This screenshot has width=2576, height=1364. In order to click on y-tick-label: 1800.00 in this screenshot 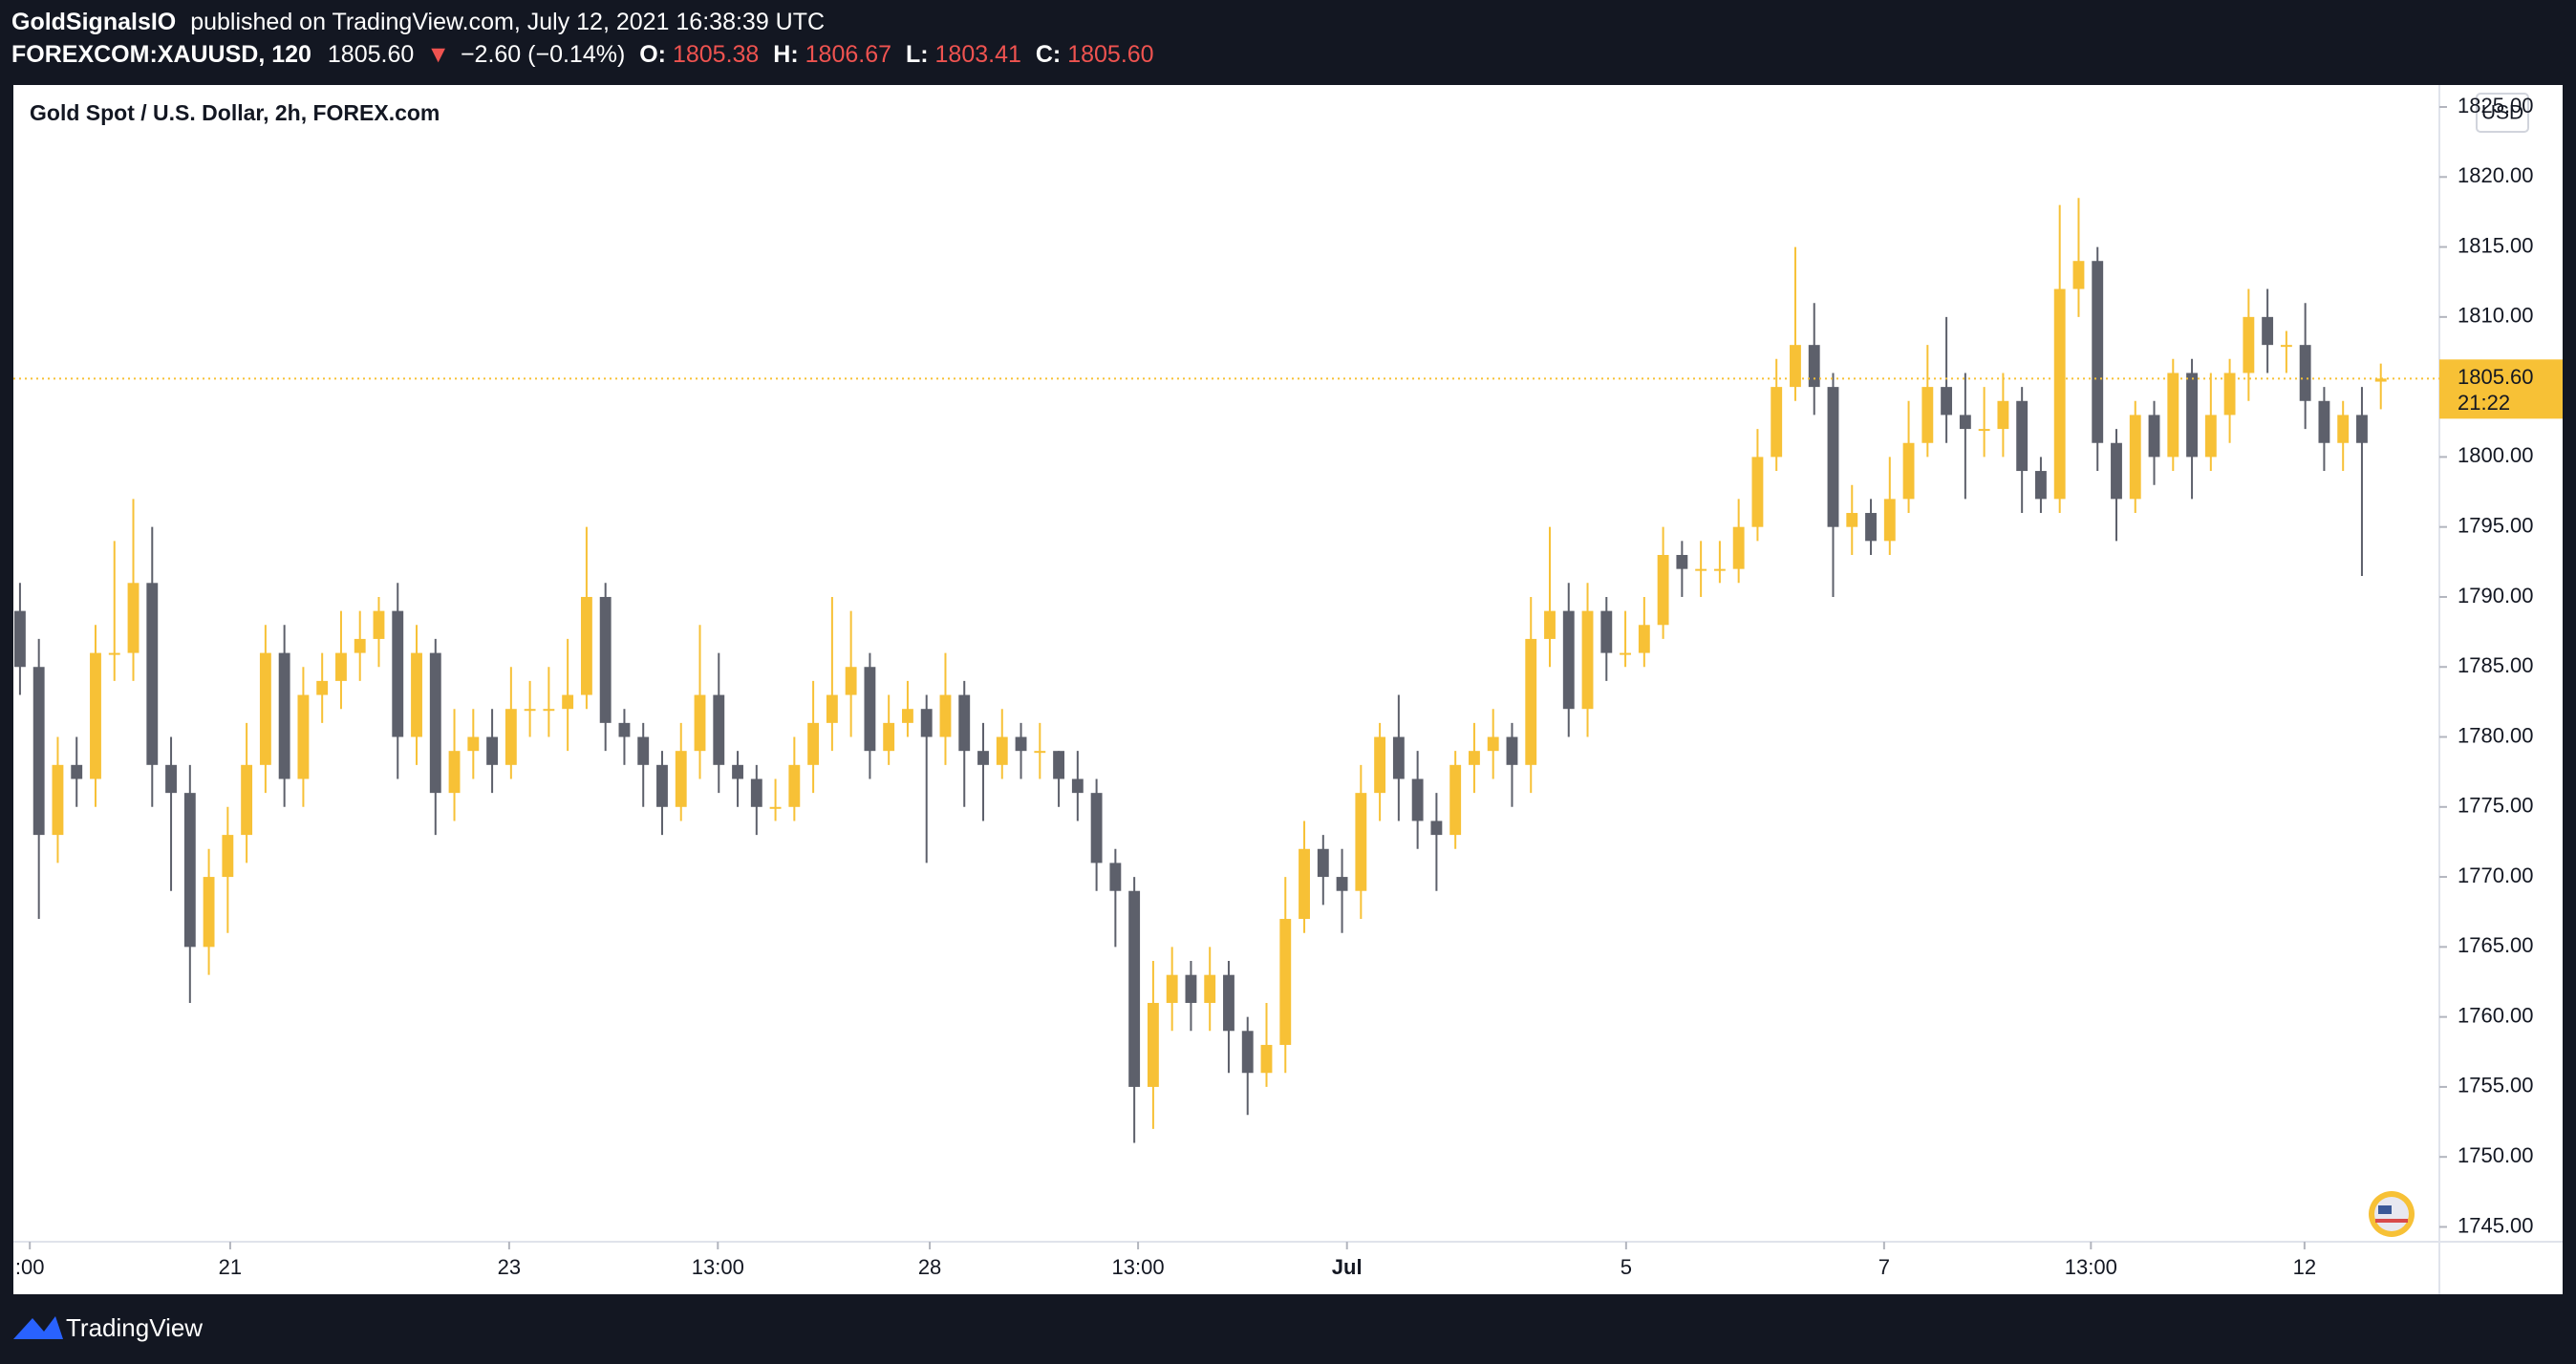, I will do `click(2496, 455)`.